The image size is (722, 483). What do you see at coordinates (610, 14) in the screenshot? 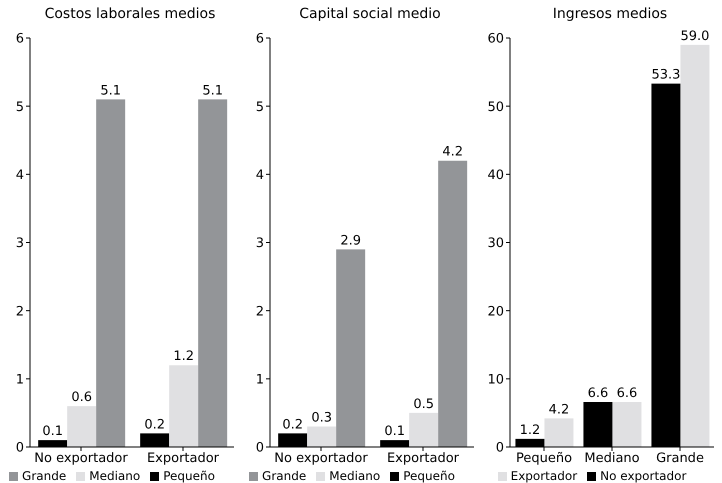
I see `chart-title: Ingresos medios` at bounding box center [610, 14].